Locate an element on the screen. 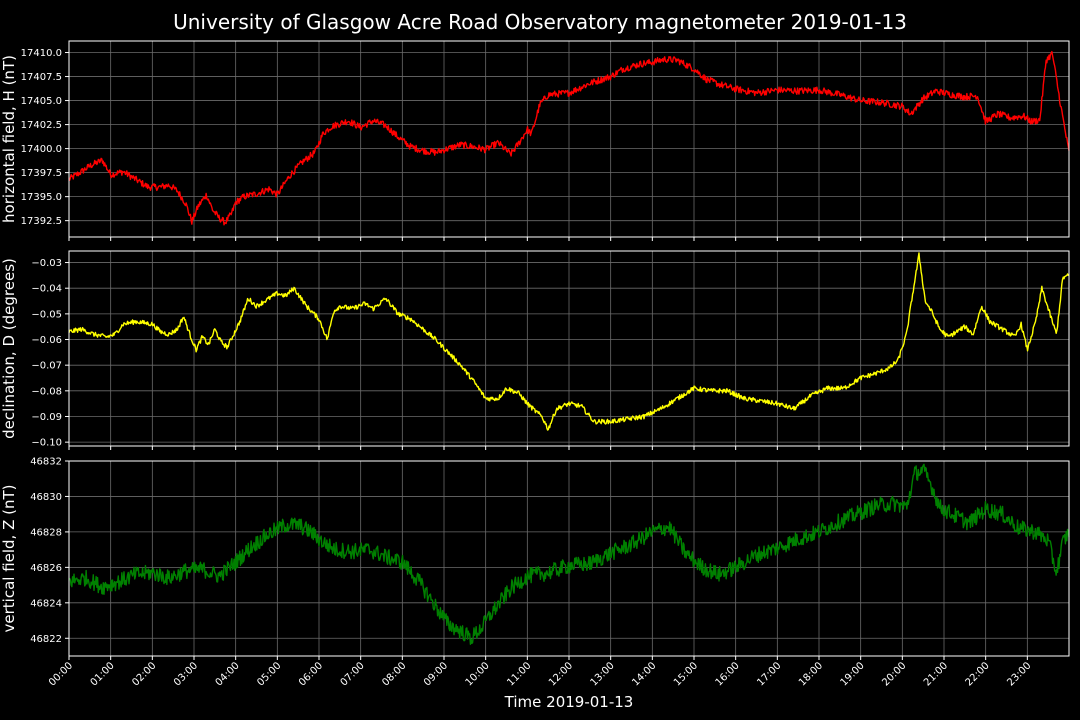 The image size is (1080, 720). y-tick-label: 17405.0 is located at coordinates (41, 101).